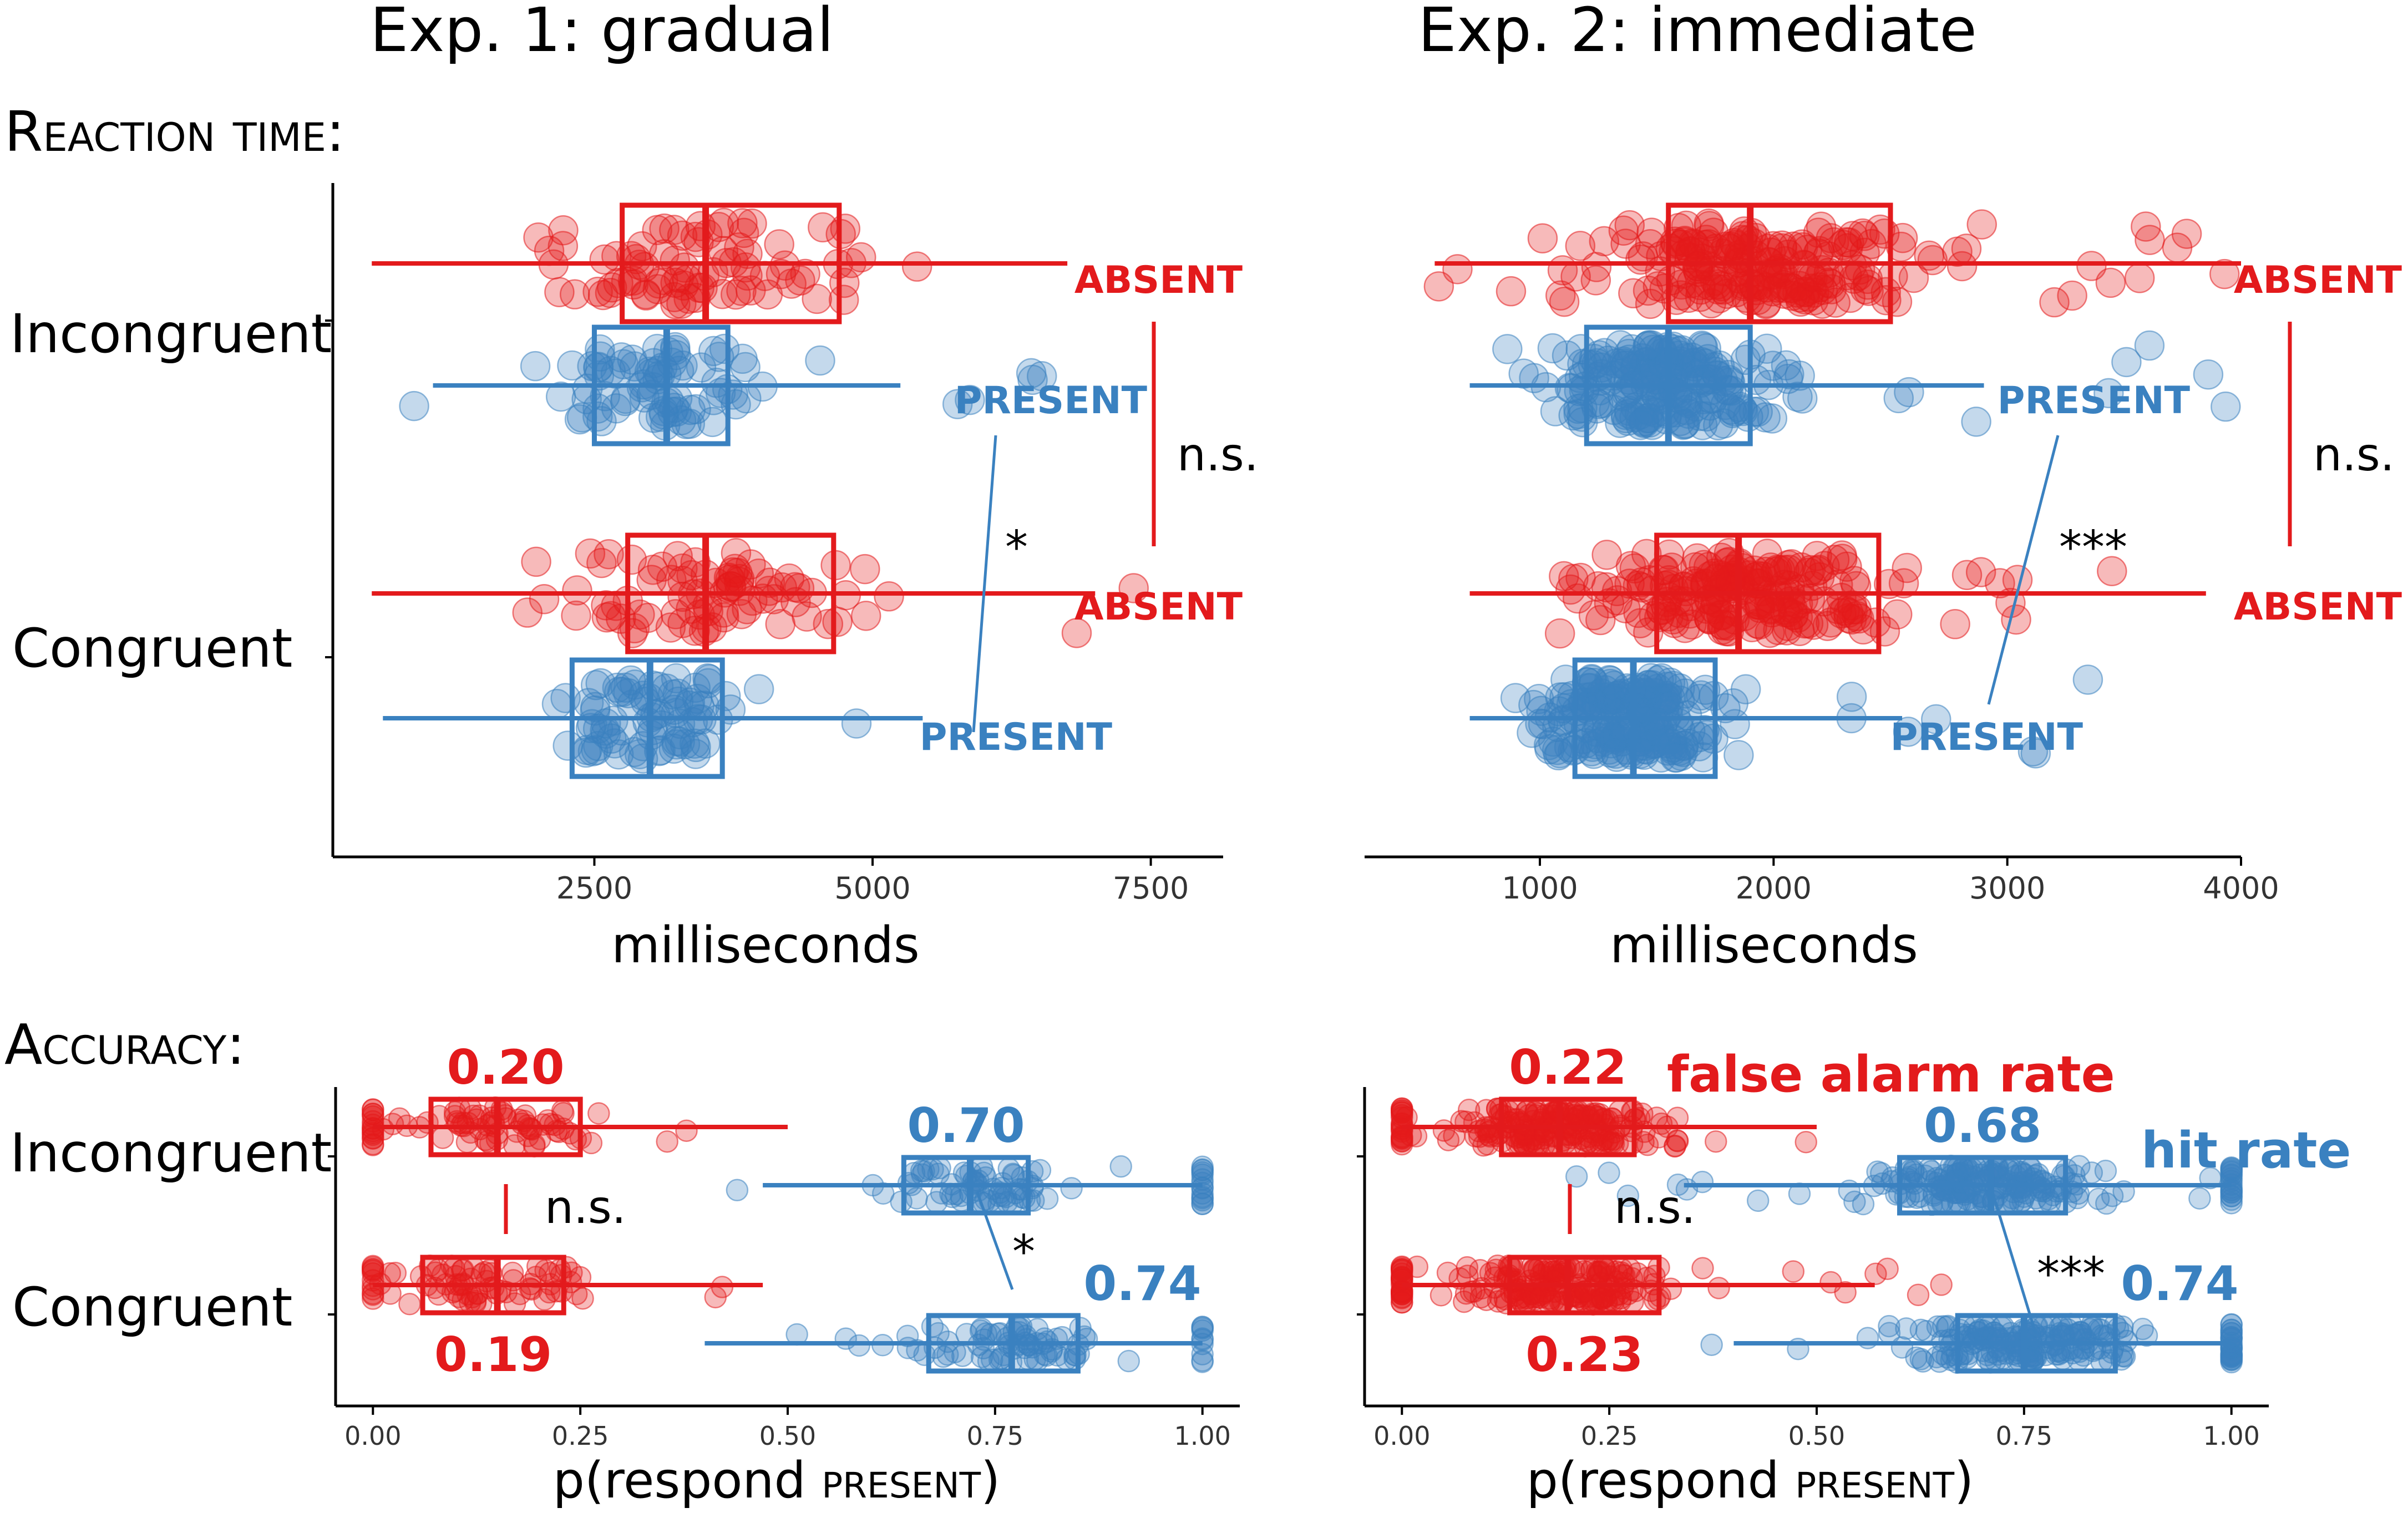  Describe the element at coordinates (2231, 1436) in the screenshot. I see `acc-exp2-x-tick-label: 1.00` at that location.